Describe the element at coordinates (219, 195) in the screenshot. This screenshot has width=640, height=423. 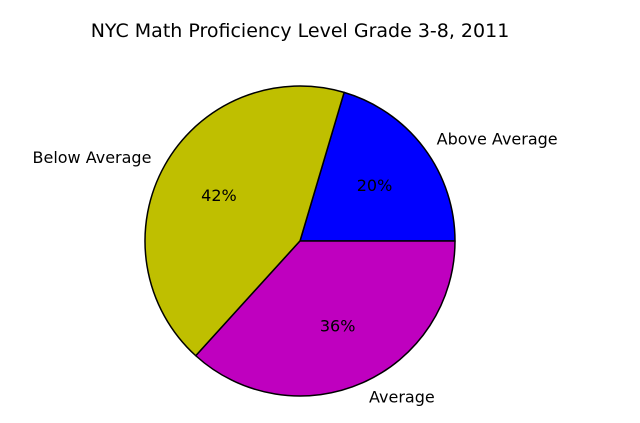
I see `slice-percent-label-below-average: 42%` at that location.